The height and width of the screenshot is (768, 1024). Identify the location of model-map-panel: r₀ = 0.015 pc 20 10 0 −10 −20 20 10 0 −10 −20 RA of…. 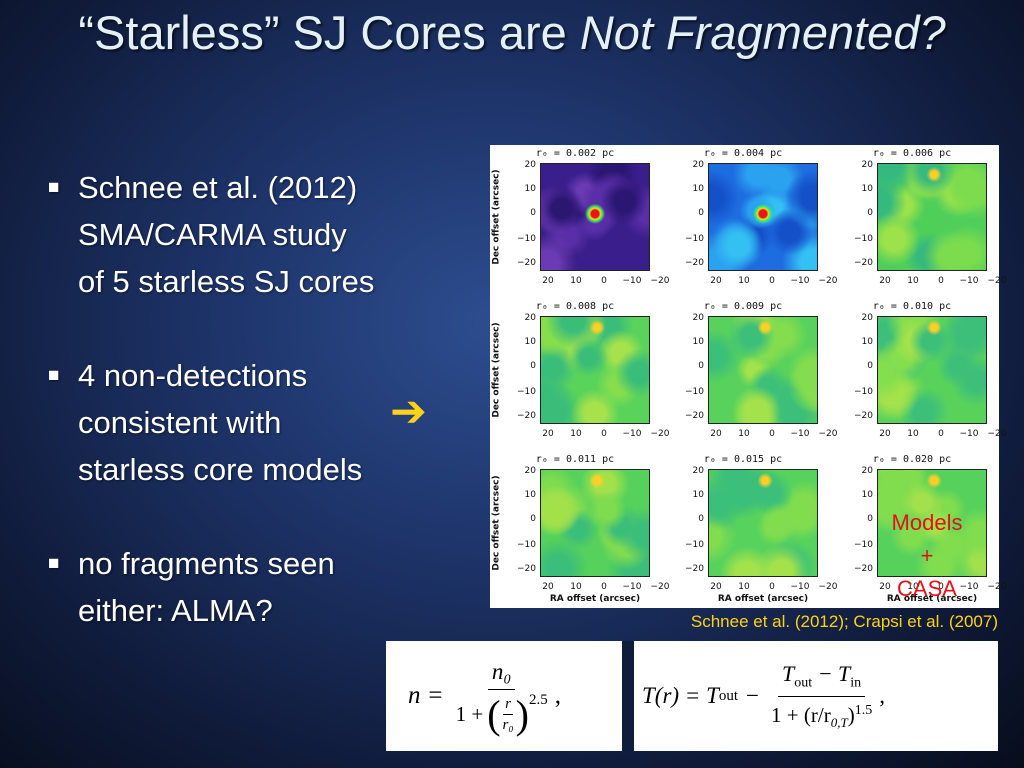
(748, 527).